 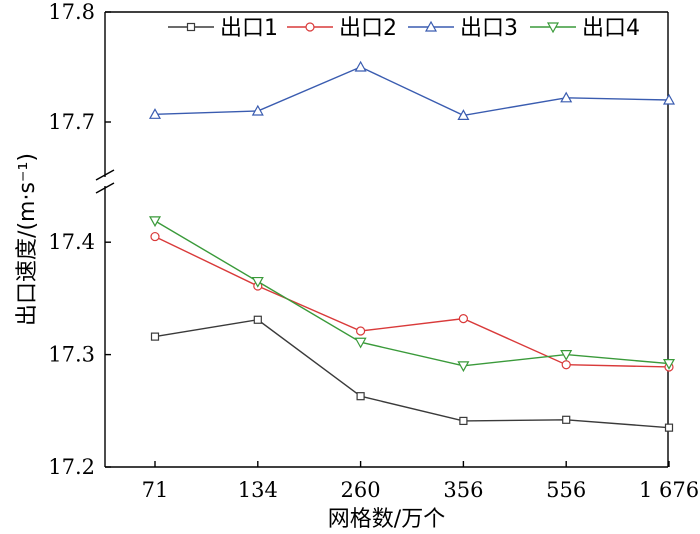 I want to click on y-tick-label: 17.4, so click(x=71, y=242).